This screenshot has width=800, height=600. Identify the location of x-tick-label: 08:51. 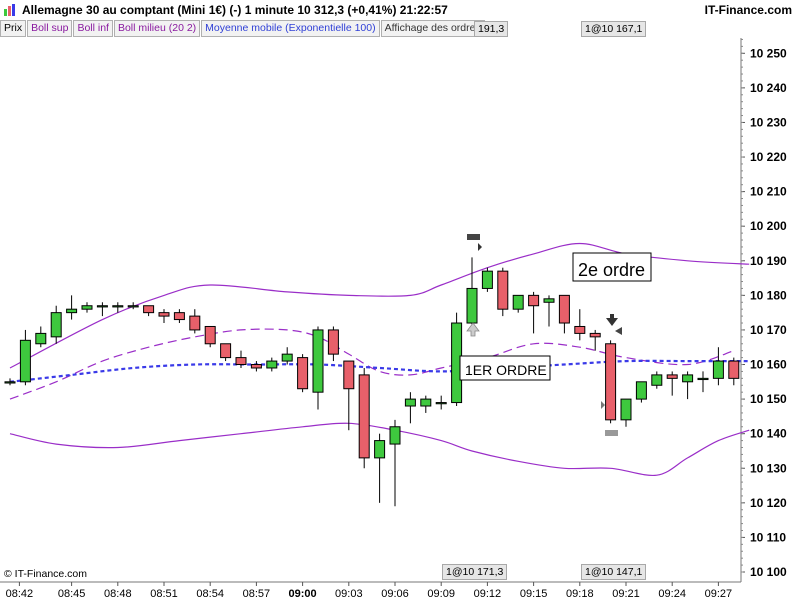
(164, 594).